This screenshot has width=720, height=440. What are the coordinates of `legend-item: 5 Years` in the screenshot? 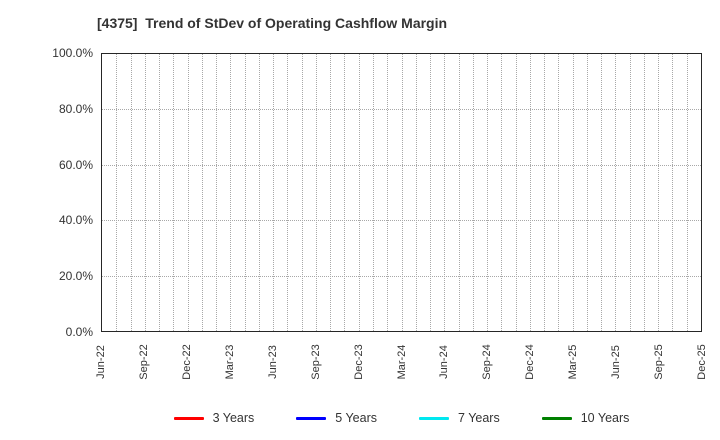 It's located at (336, 418).